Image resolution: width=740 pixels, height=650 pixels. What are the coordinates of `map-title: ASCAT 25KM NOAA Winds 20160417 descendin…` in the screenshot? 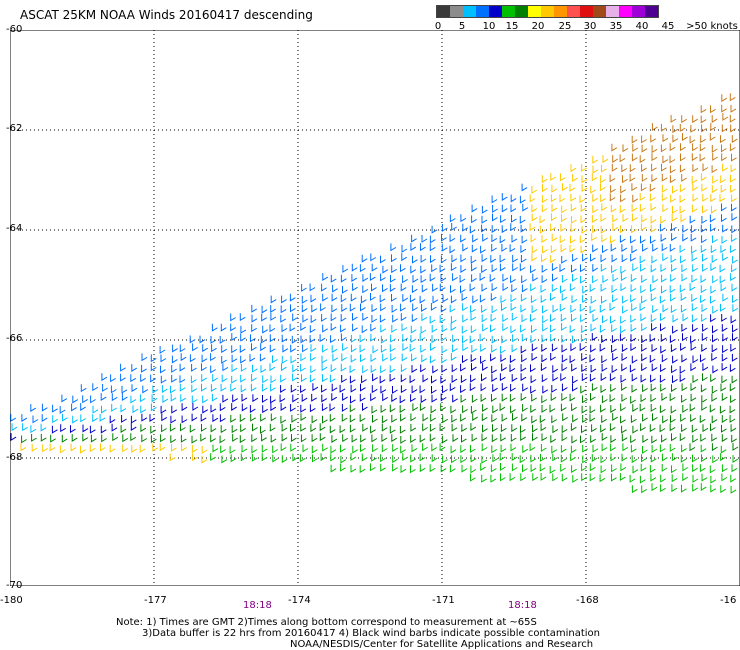 It's located at (166, 15).